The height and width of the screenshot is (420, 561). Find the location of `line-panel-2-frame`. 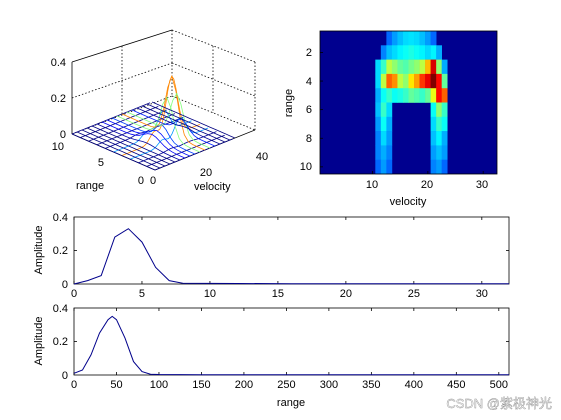

line-panel-2-frame is located at coordinates (291, 341).